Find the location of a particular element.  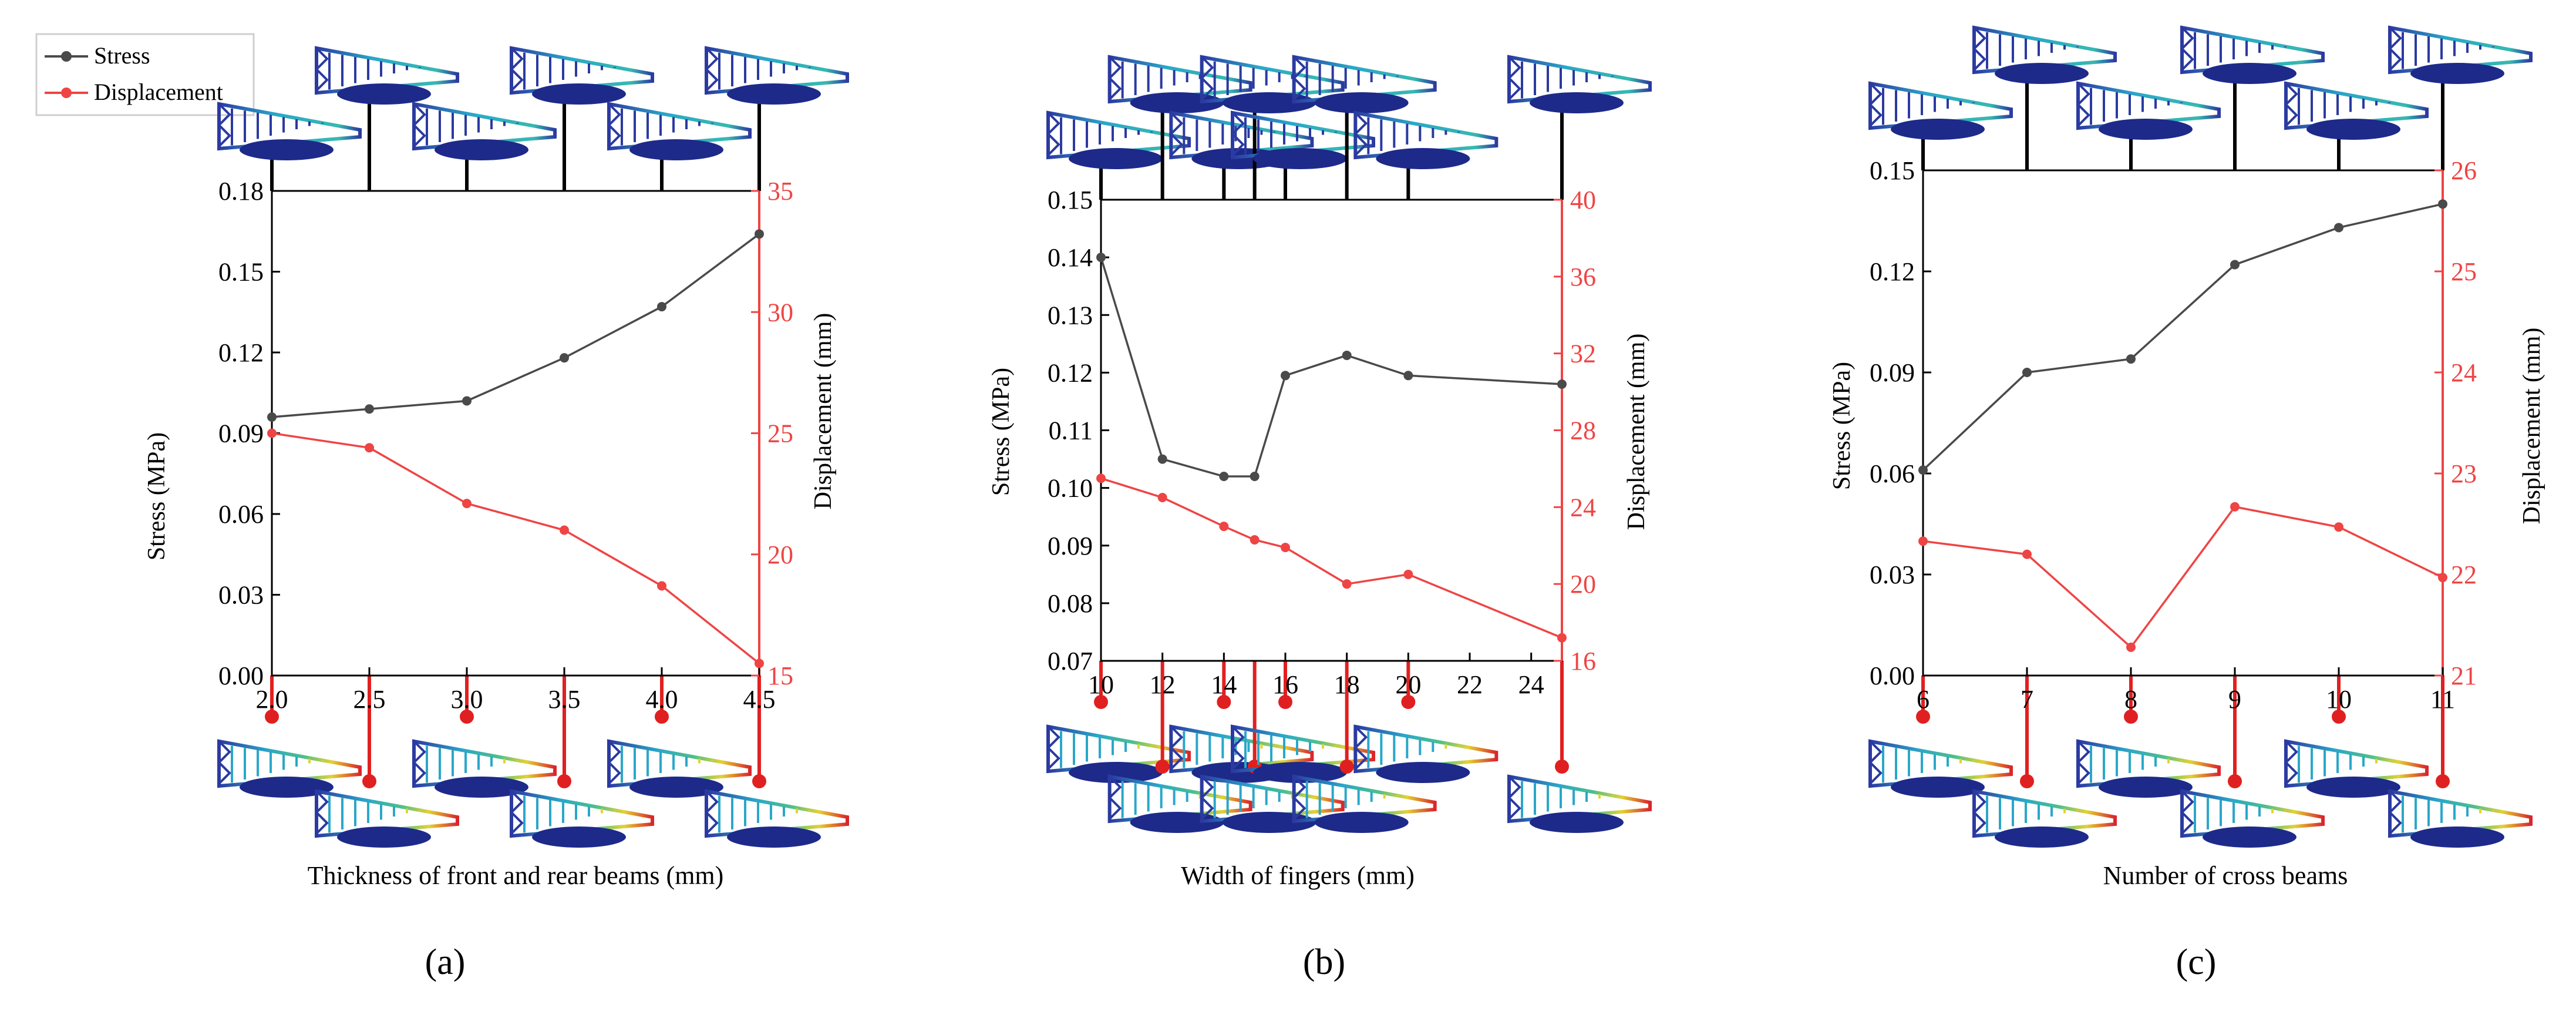

y-tick-label: 0.18 is located at coordinates (241, 191).